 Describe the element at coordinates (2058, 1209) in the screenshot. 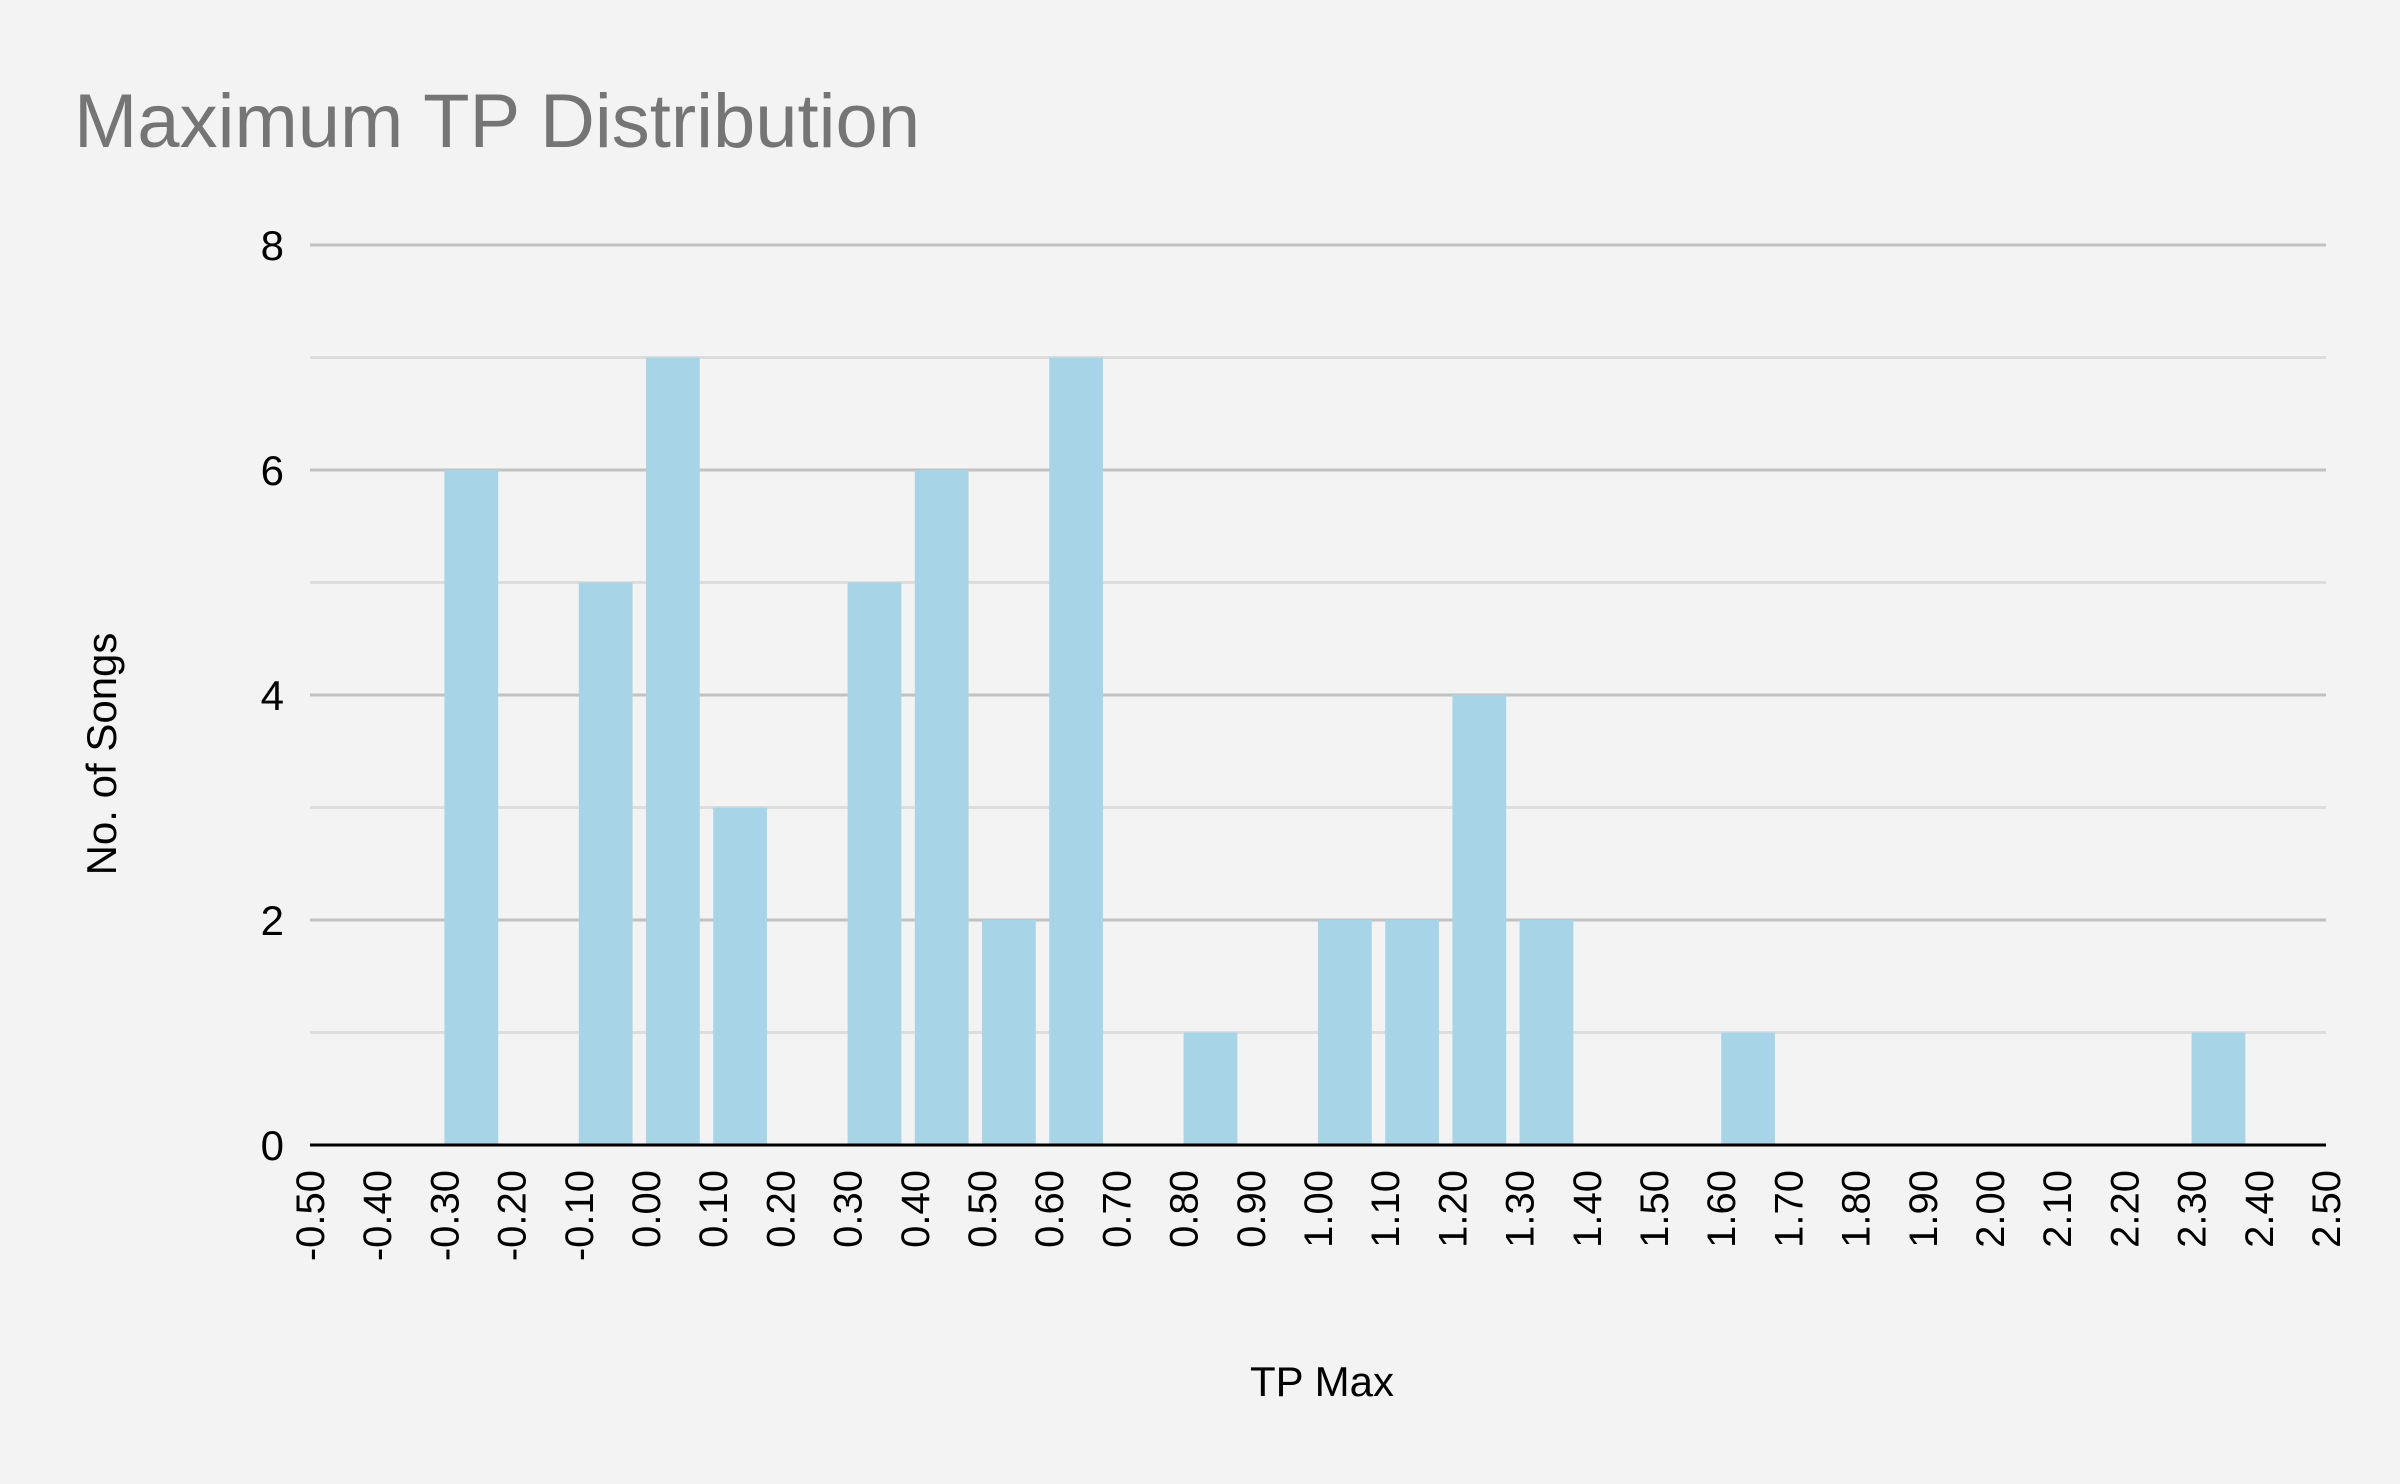

I see `x-tick-label: 2.10` at that location.